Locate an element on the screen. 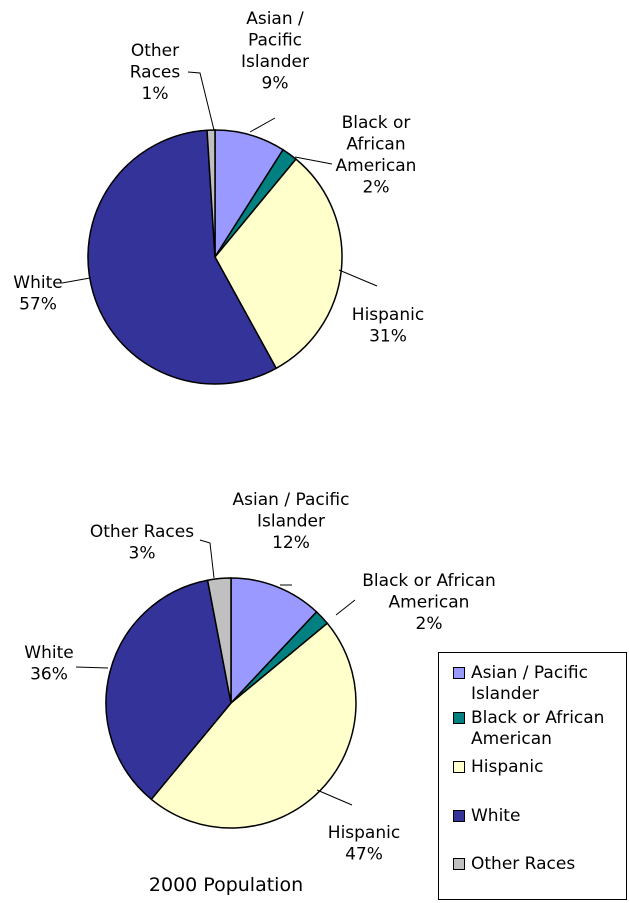 The height and width of the screenshot is (903, 629). data-label-line: Races is located at coordinates (155, 73).